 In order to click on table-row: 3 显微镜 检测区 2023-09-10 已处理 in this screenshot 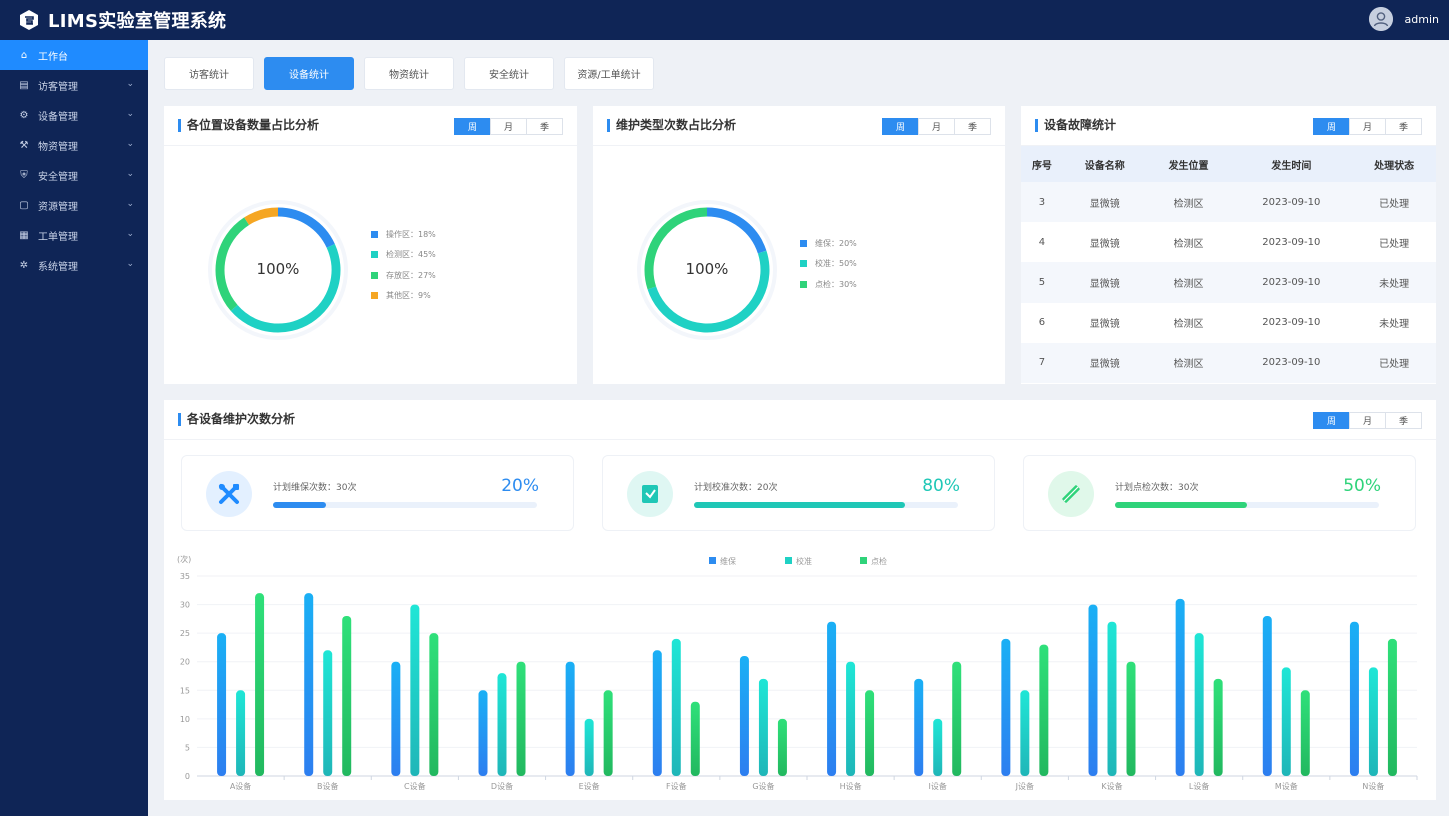, I will do `click(1228, 202)`.